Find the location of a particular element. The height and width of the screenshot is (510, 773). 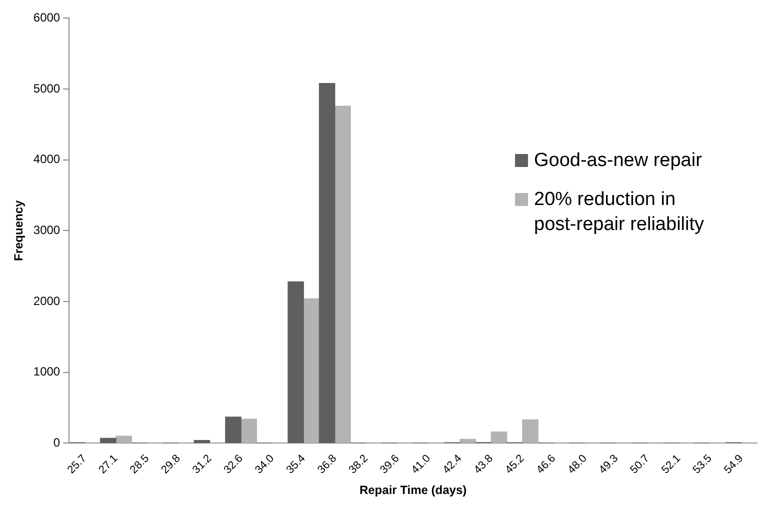

y-tick-label: 6000 is located at coordinates (46, 17).